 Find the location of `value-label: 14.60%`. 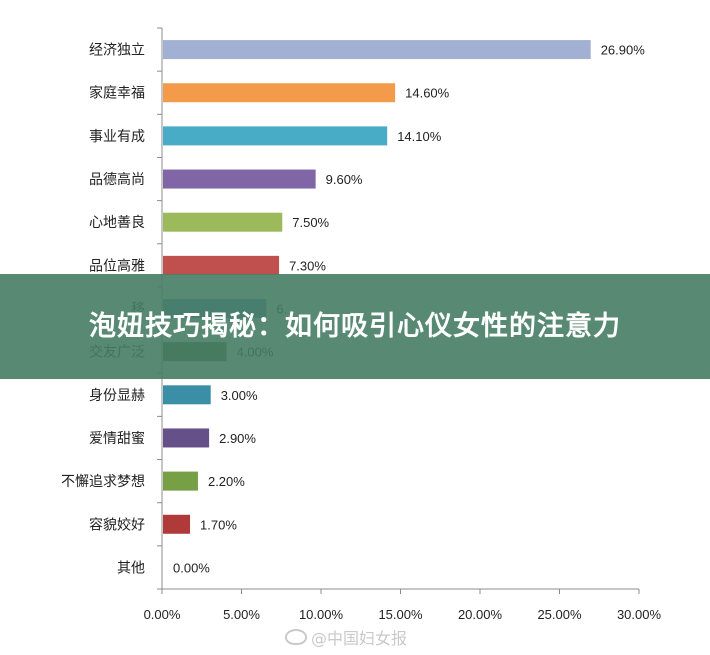

value-label: 14.60% is located at coordinates (427, 93).